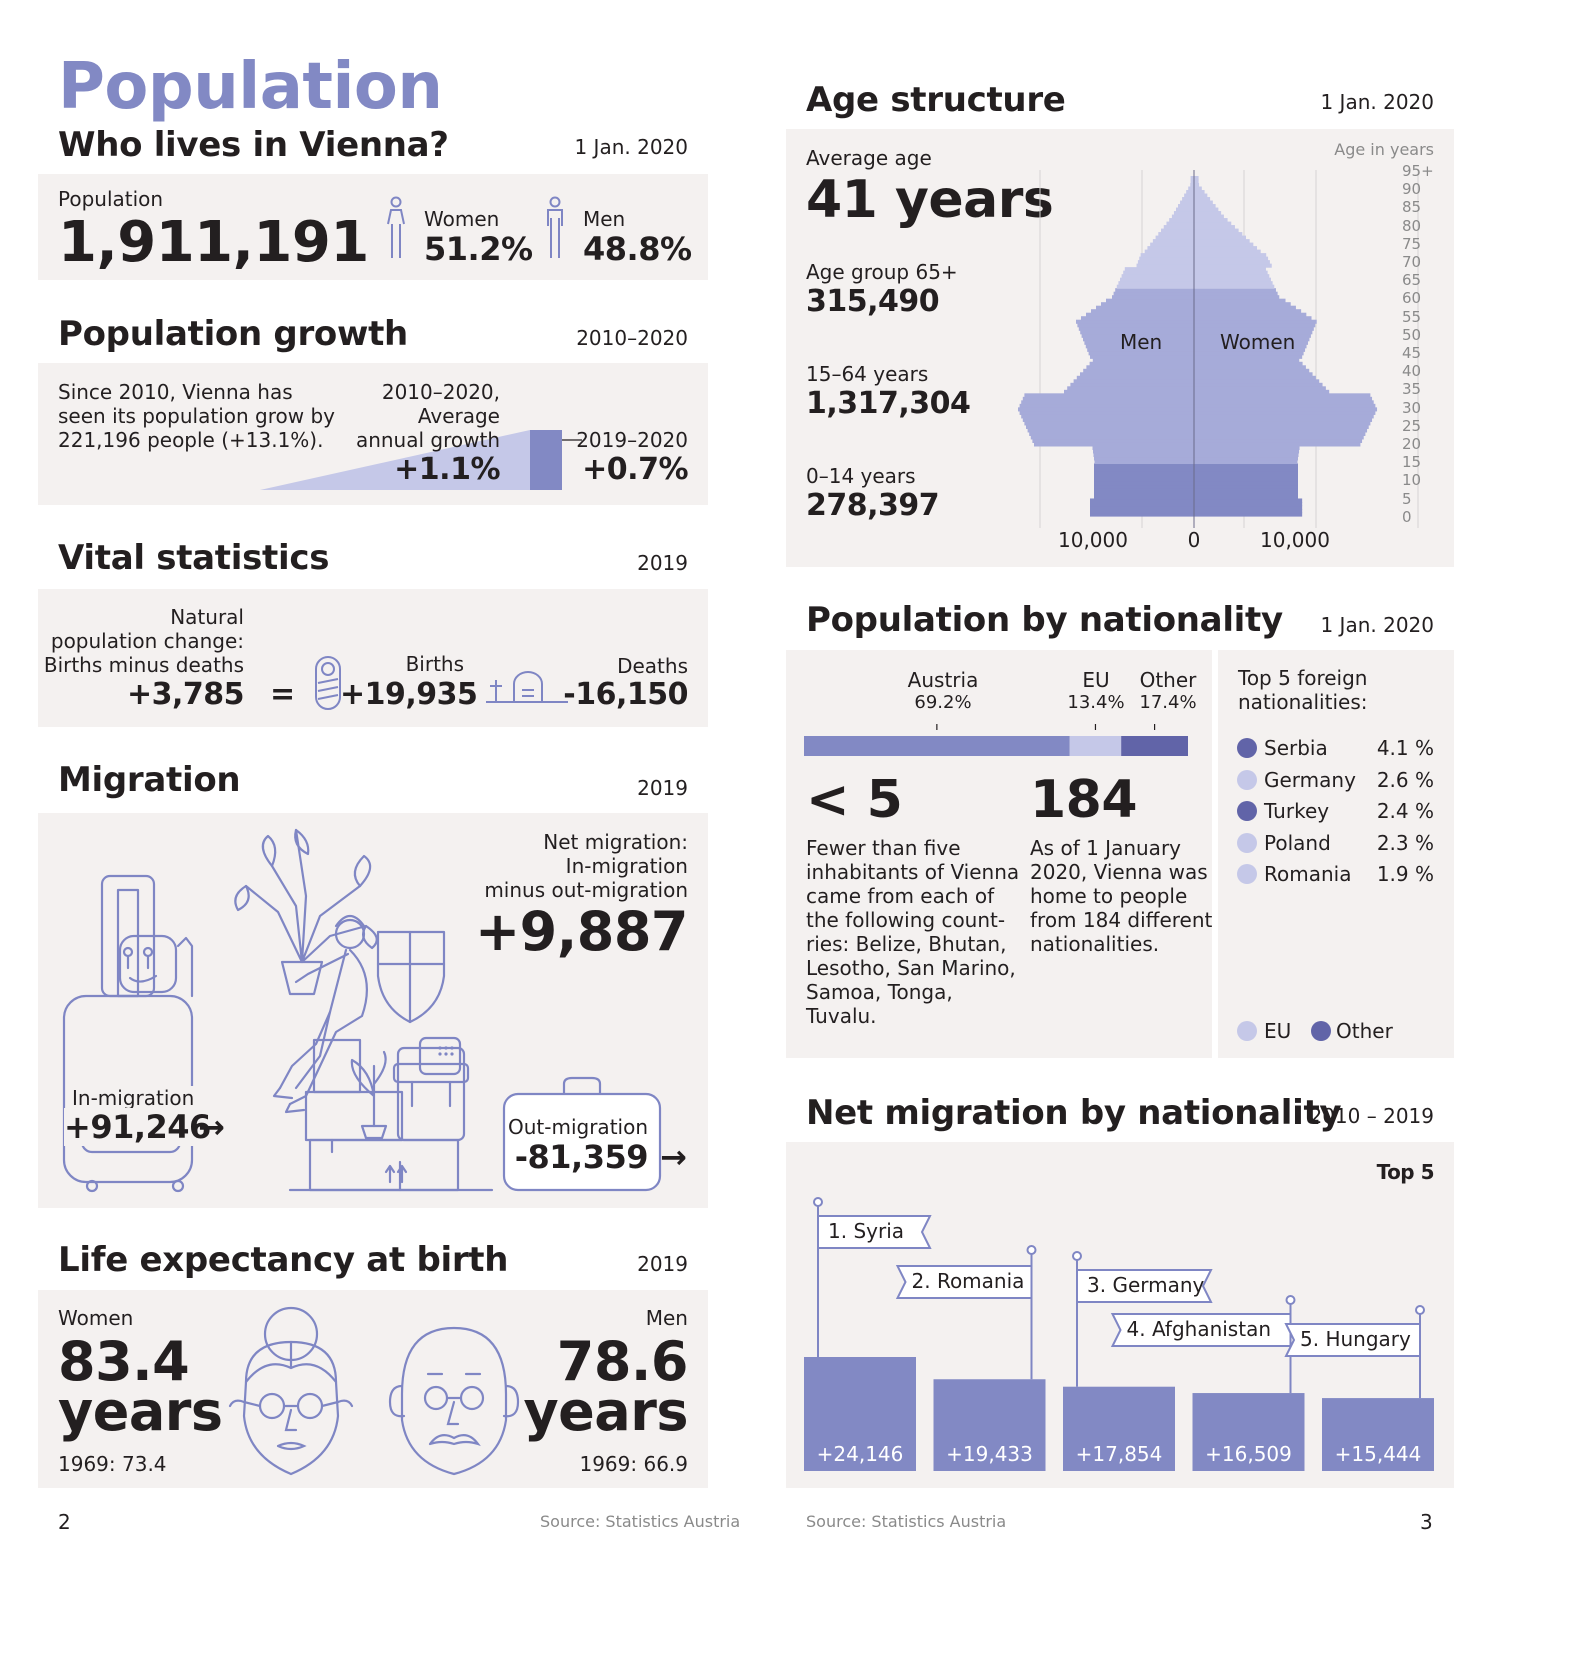 The image size is (1575, 1654). I want to click on growth-wedge, so click(421, 460).